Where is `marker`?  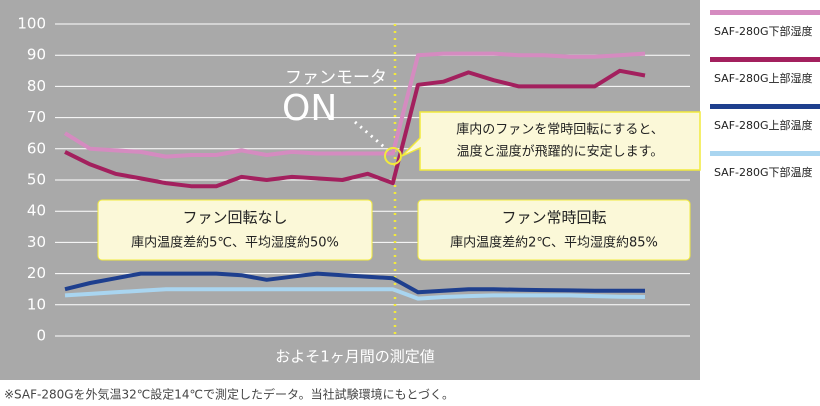 marker is located at coordinates (393, 156).